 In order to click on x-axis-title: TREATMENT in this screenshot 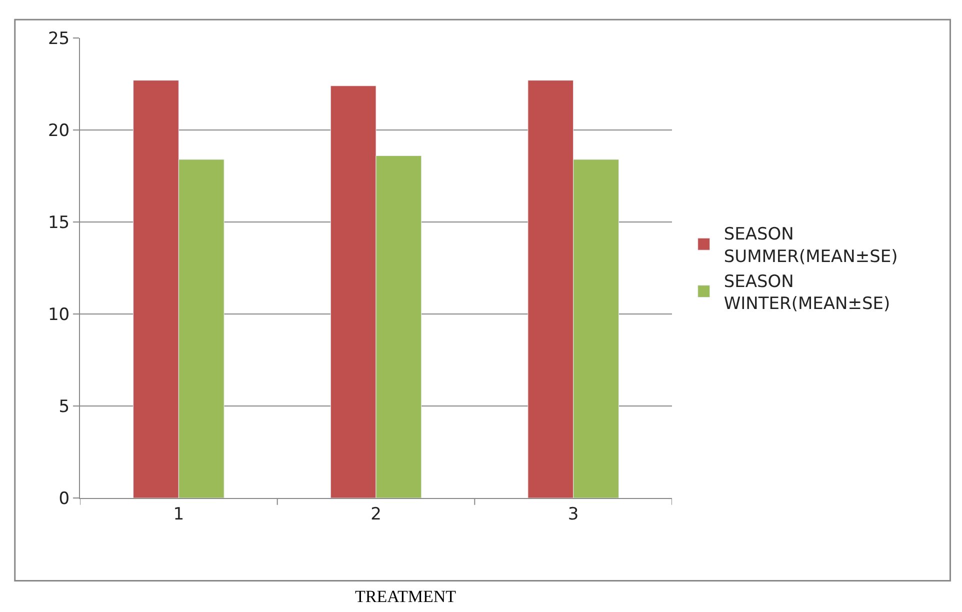, I will do `click(406, 596)`.